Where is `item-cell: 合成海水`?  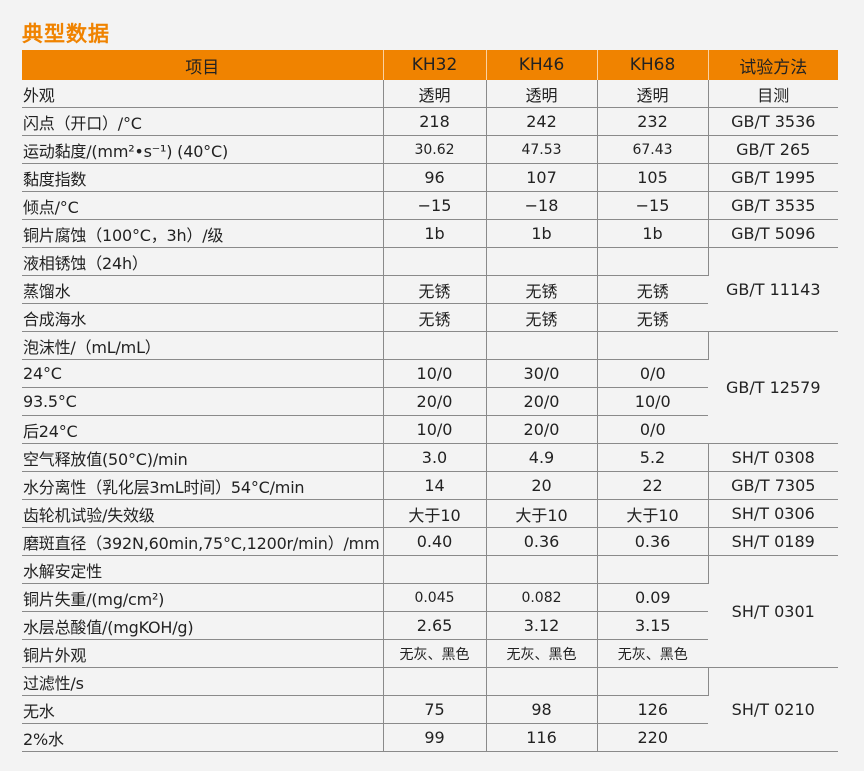 item-cell: 合成海水 is located at coordinates (203, 317).